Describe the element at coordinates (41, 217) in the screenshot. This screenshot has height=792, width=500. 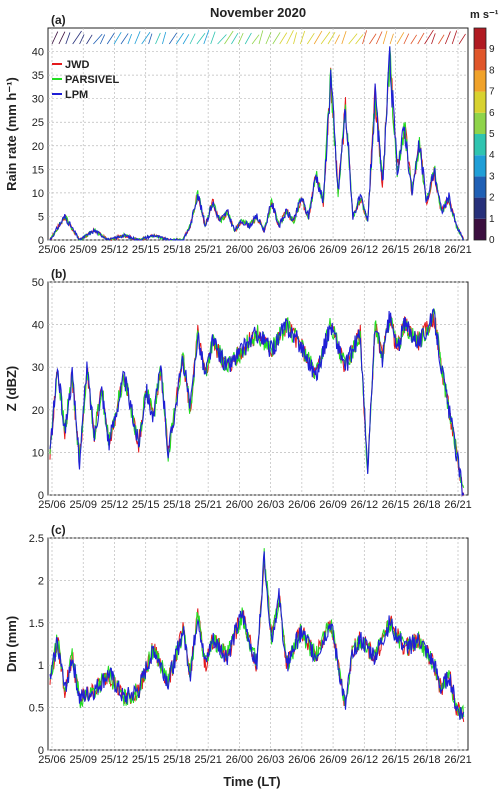
I see `y-tick-label: 5` at that location.